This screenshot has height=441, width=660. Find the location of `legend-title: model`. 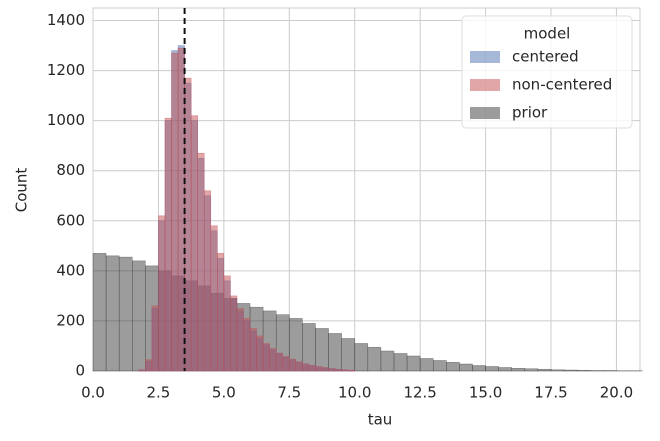

legend-title: model is located at coordinates (547, 34).